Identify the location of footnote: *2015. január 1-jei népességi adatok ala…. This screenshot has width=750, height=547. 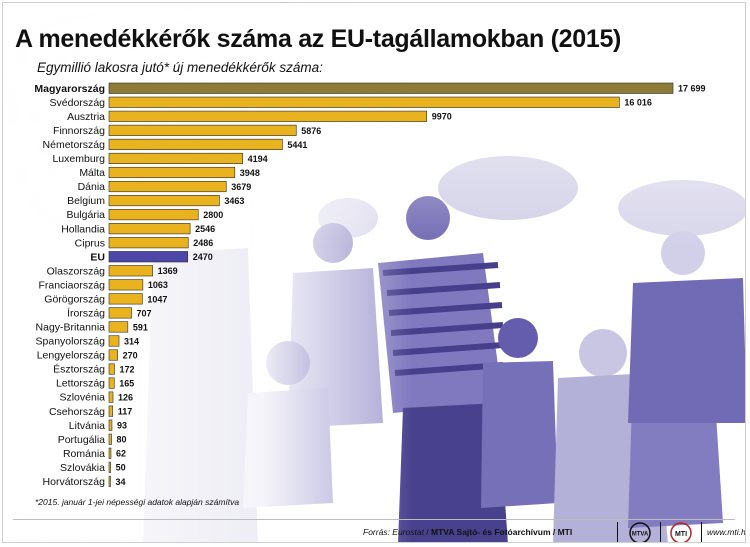
(137, 502).